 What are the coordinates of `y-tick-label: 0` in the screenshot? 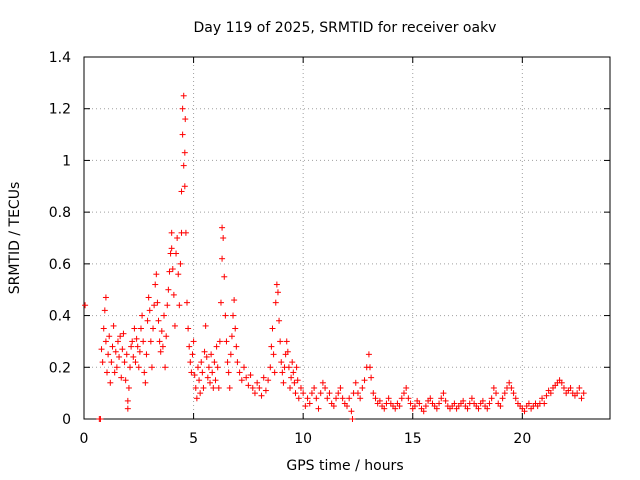 It's located at (66, 420).